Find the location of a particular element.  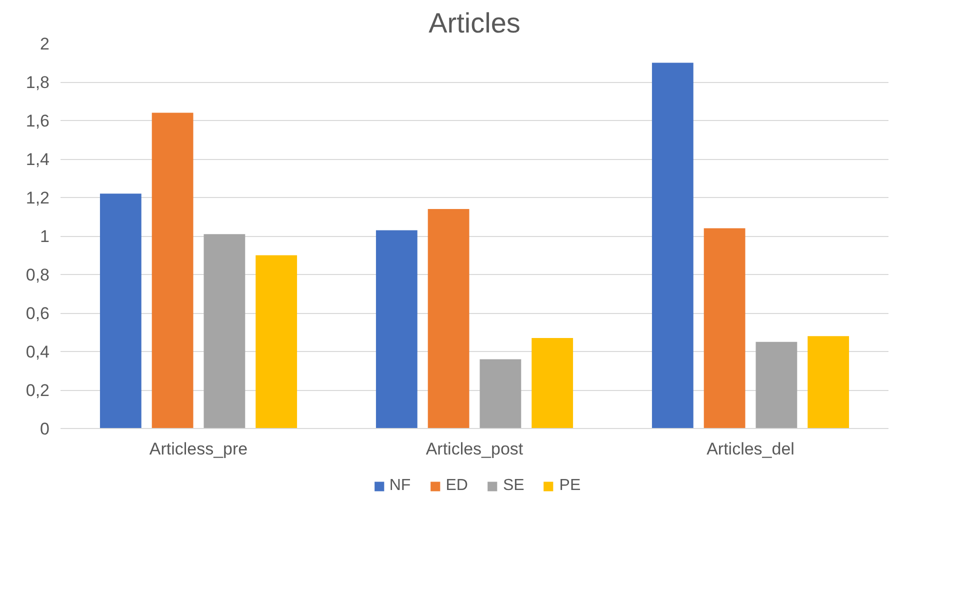

x-tick-label: Articles_del is located at coordinates (750, 449).